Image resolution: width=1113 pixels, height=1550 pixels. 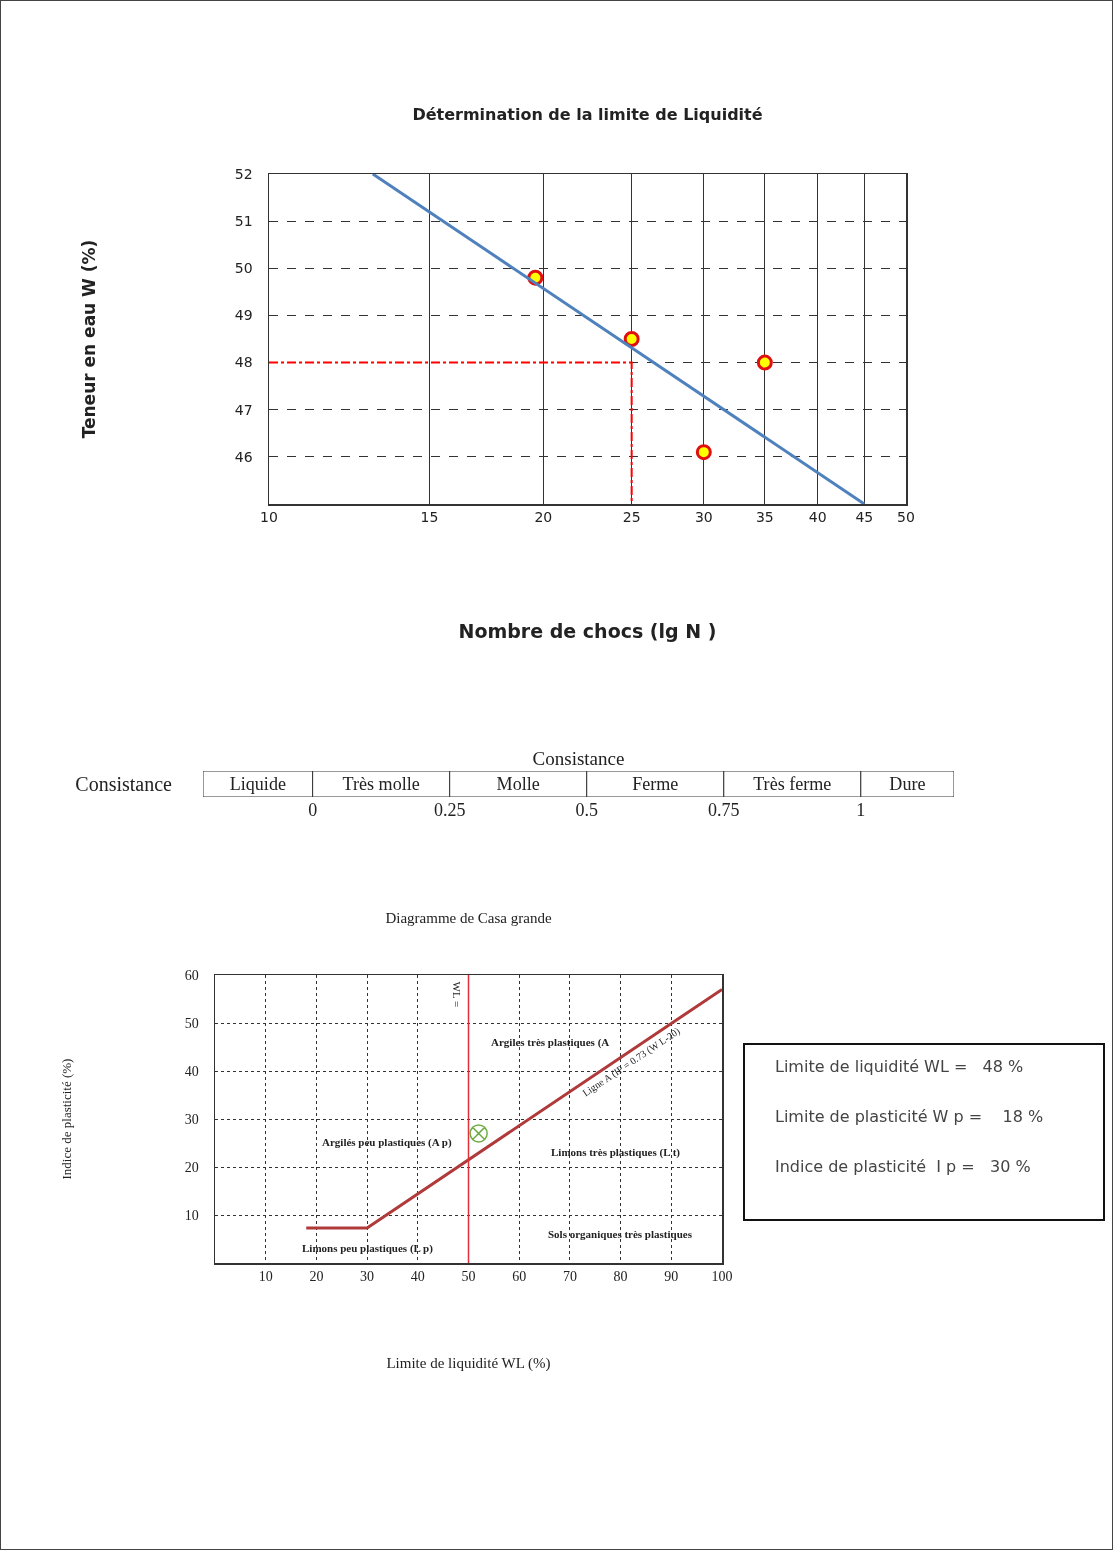 I want to click on series-label: Dure, so click(x=907, y=784).